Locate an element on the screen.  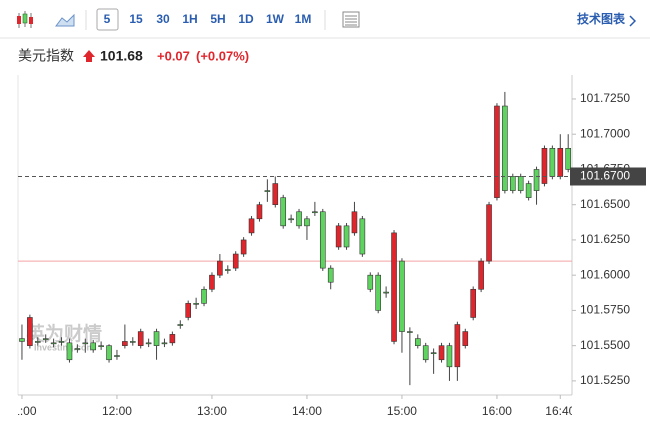
y-tick-label: 101.6000 is located at coordinates (605, 274).